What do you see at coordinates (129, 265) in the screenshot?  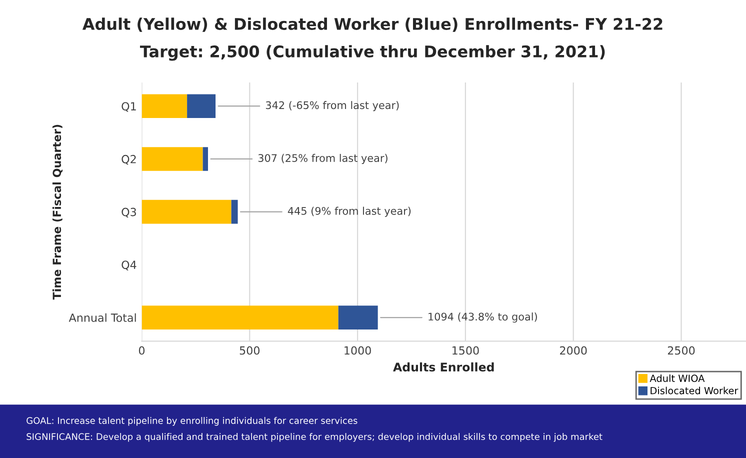 I see `y-tick-label: Q4` at bounding box center [129, 265].